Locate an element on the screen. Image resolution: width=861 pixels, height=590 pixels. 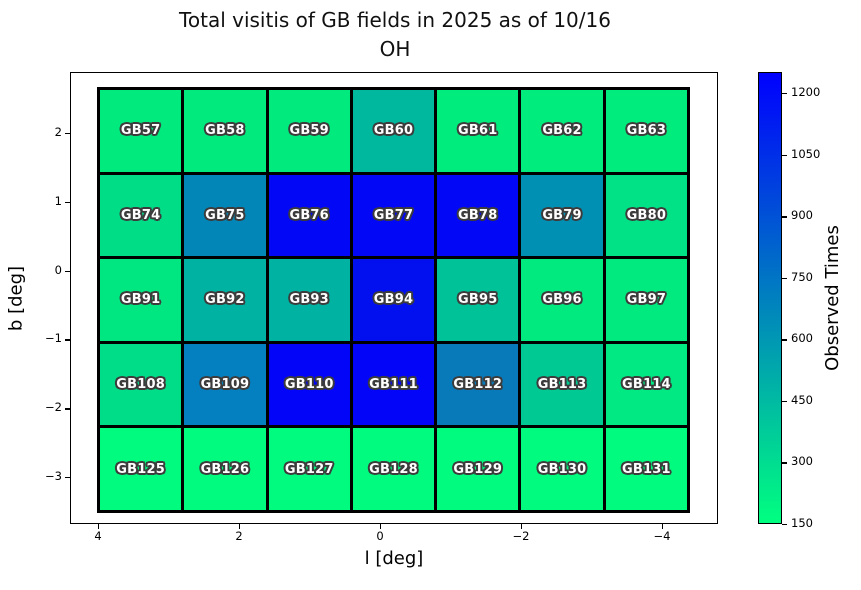
heatmap-cell-label: GB93 is located at coordinates (309, 300).